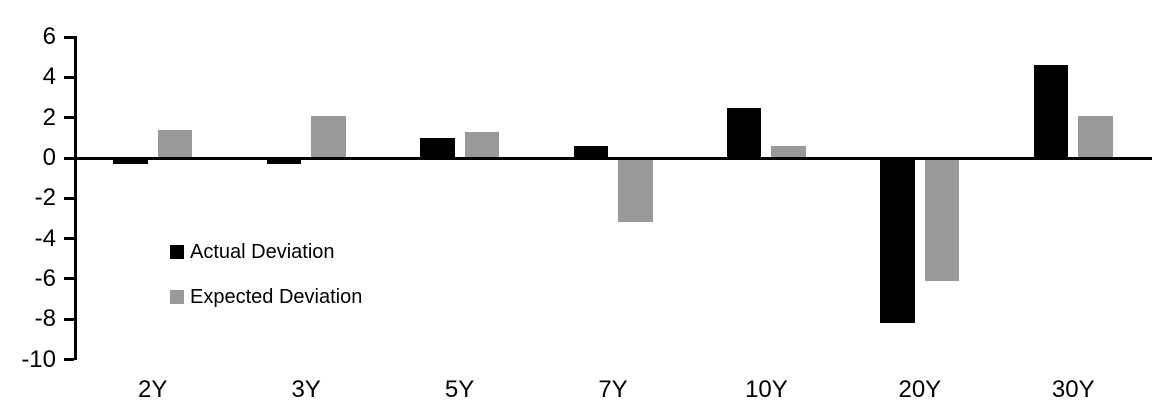 The height and width of the screenshot is (412, 1152). Describe the element at coordinates (175, 143) in the screenshot. I see `bar-expected-deviation-2Y` at that location.